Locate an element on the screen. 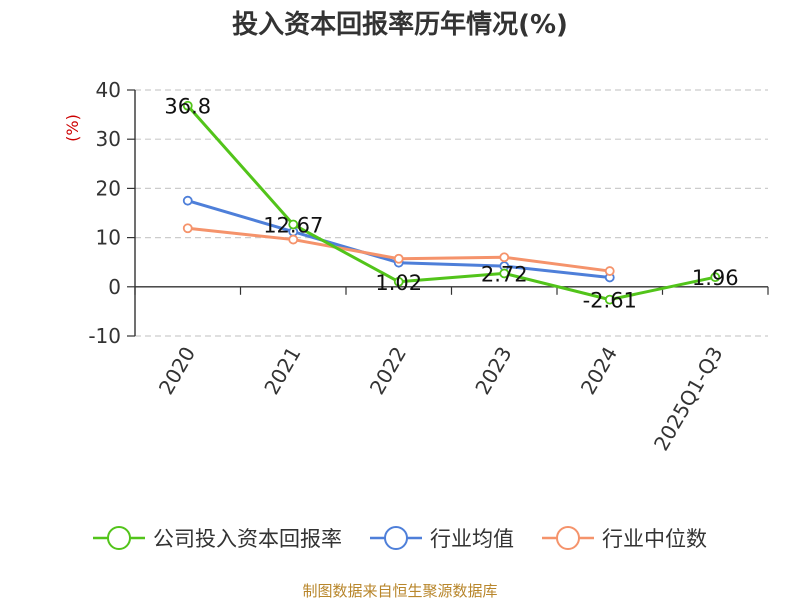  y-tick-label: 0 is located at coordinates (114, 287).